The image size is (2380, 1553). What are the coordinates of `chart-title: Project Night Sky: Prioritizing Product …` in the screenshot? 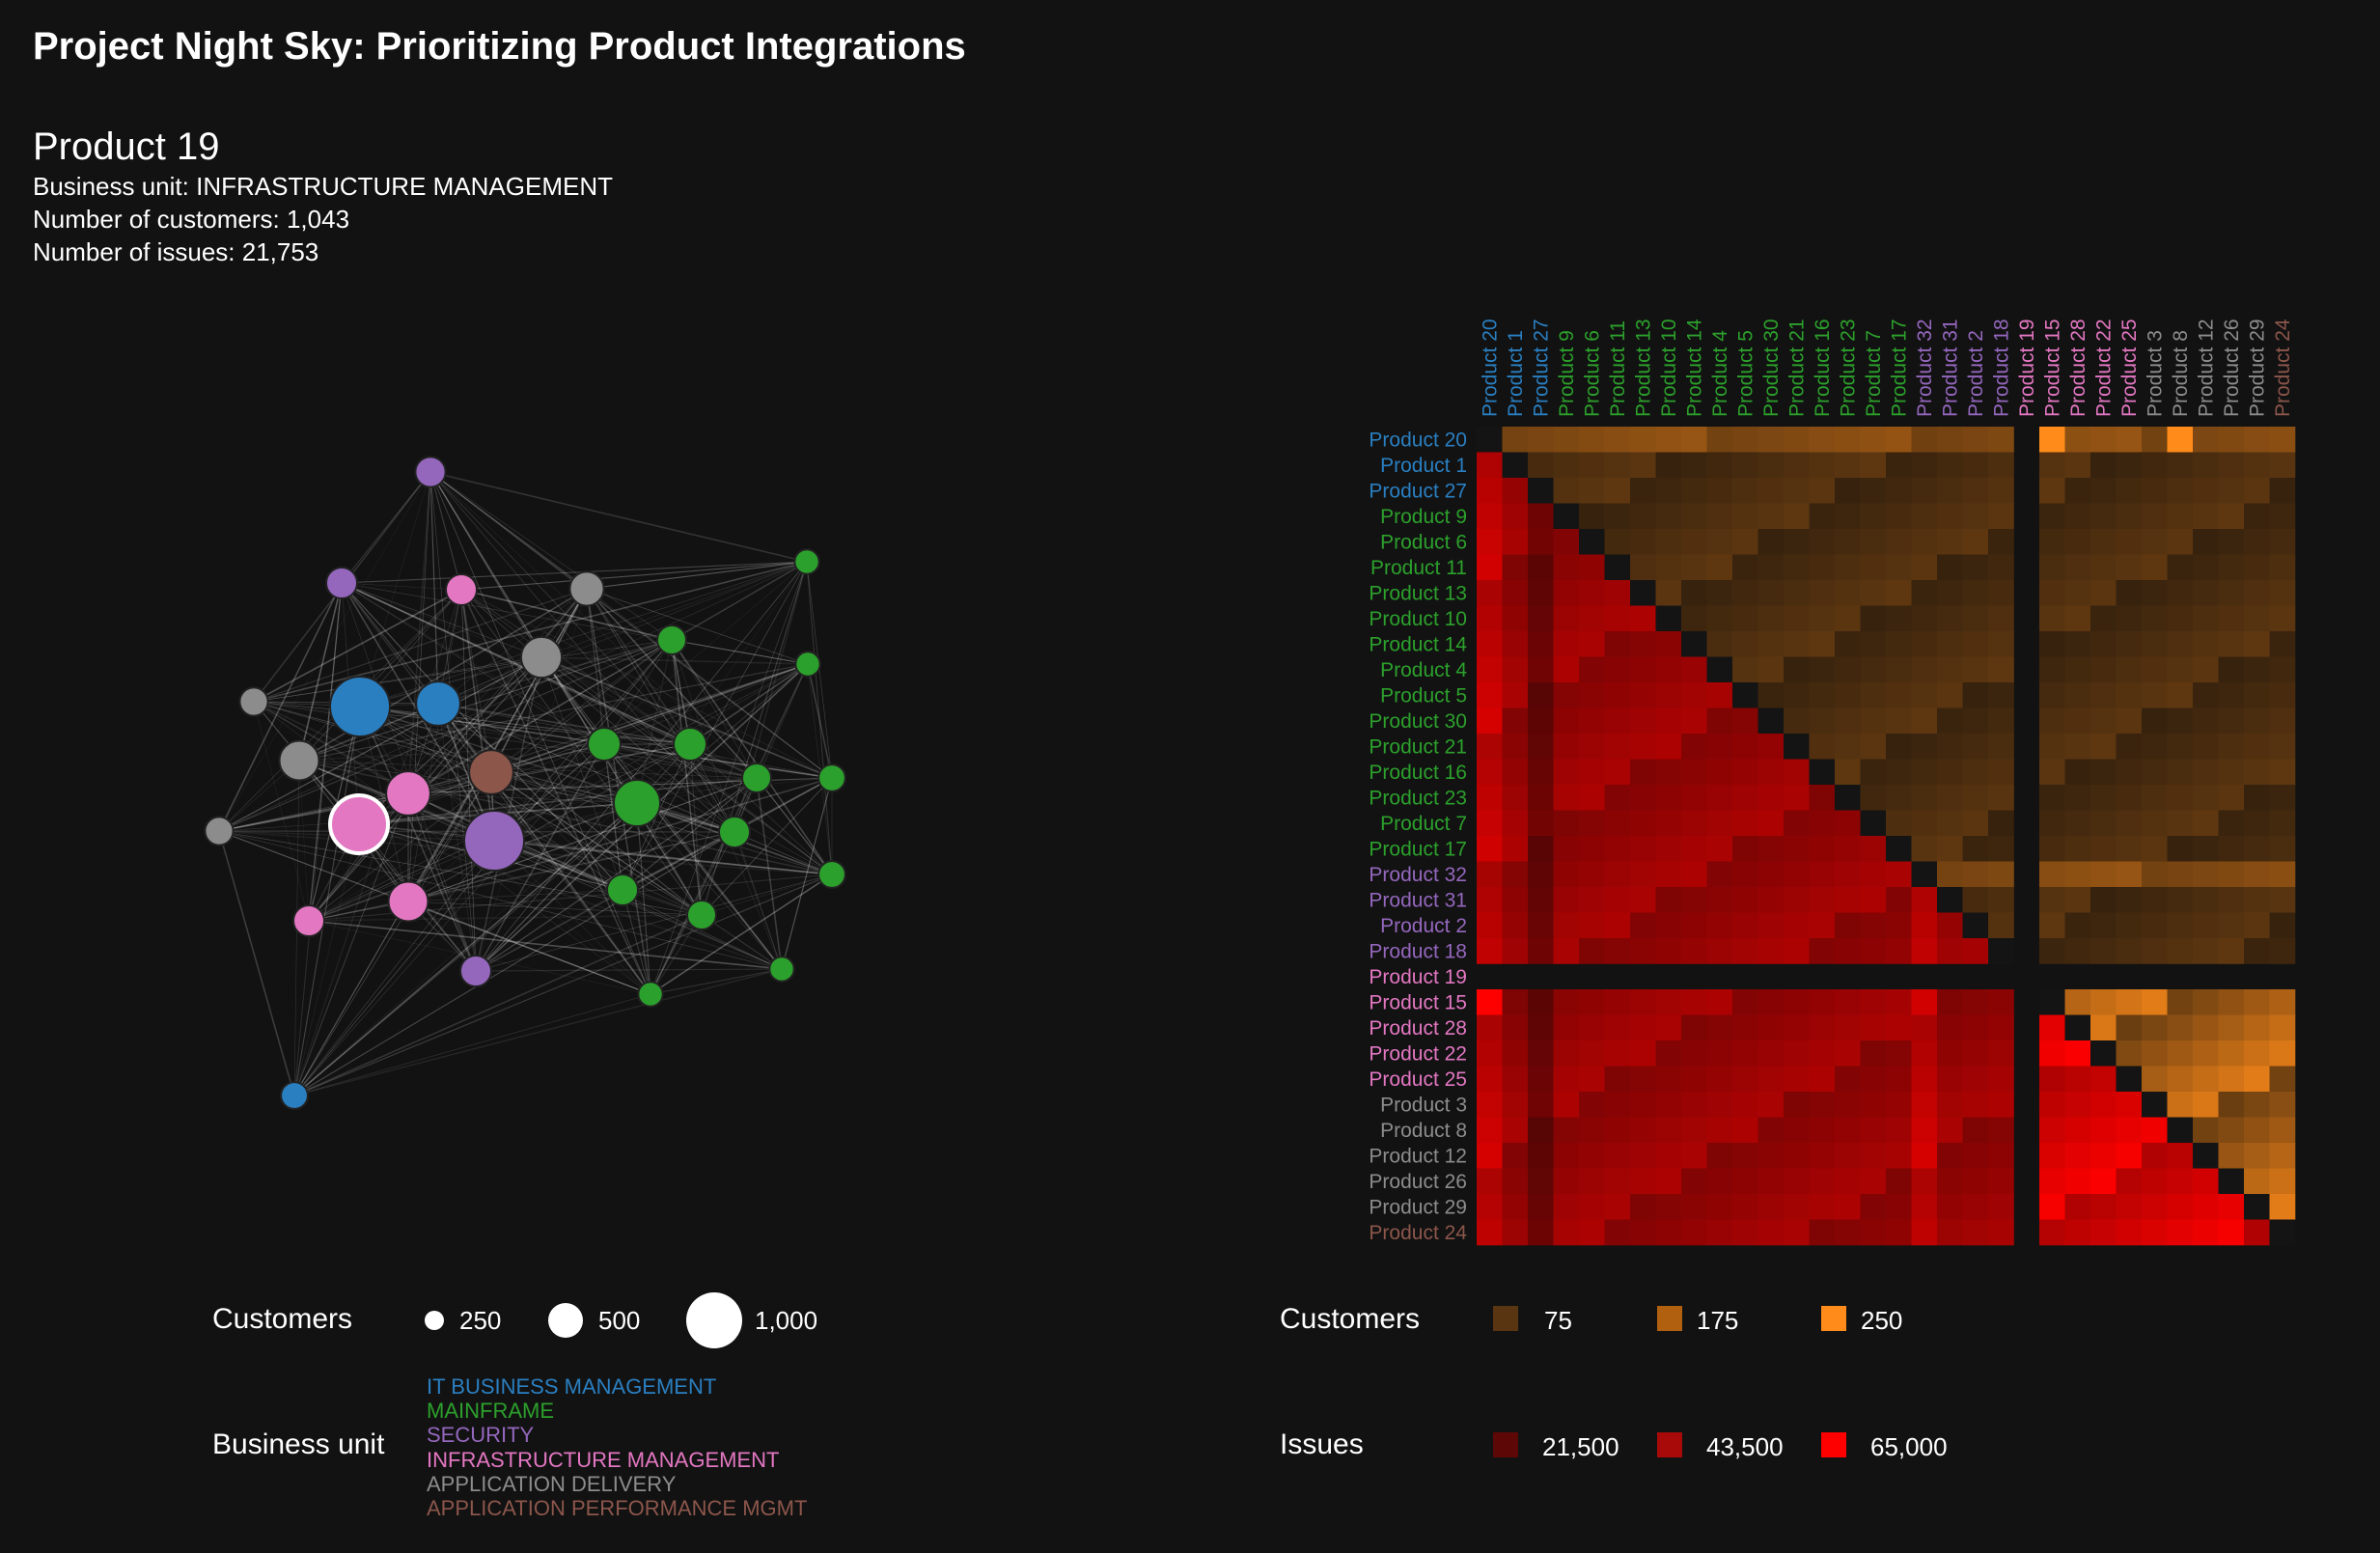 It's located at (499, 46).